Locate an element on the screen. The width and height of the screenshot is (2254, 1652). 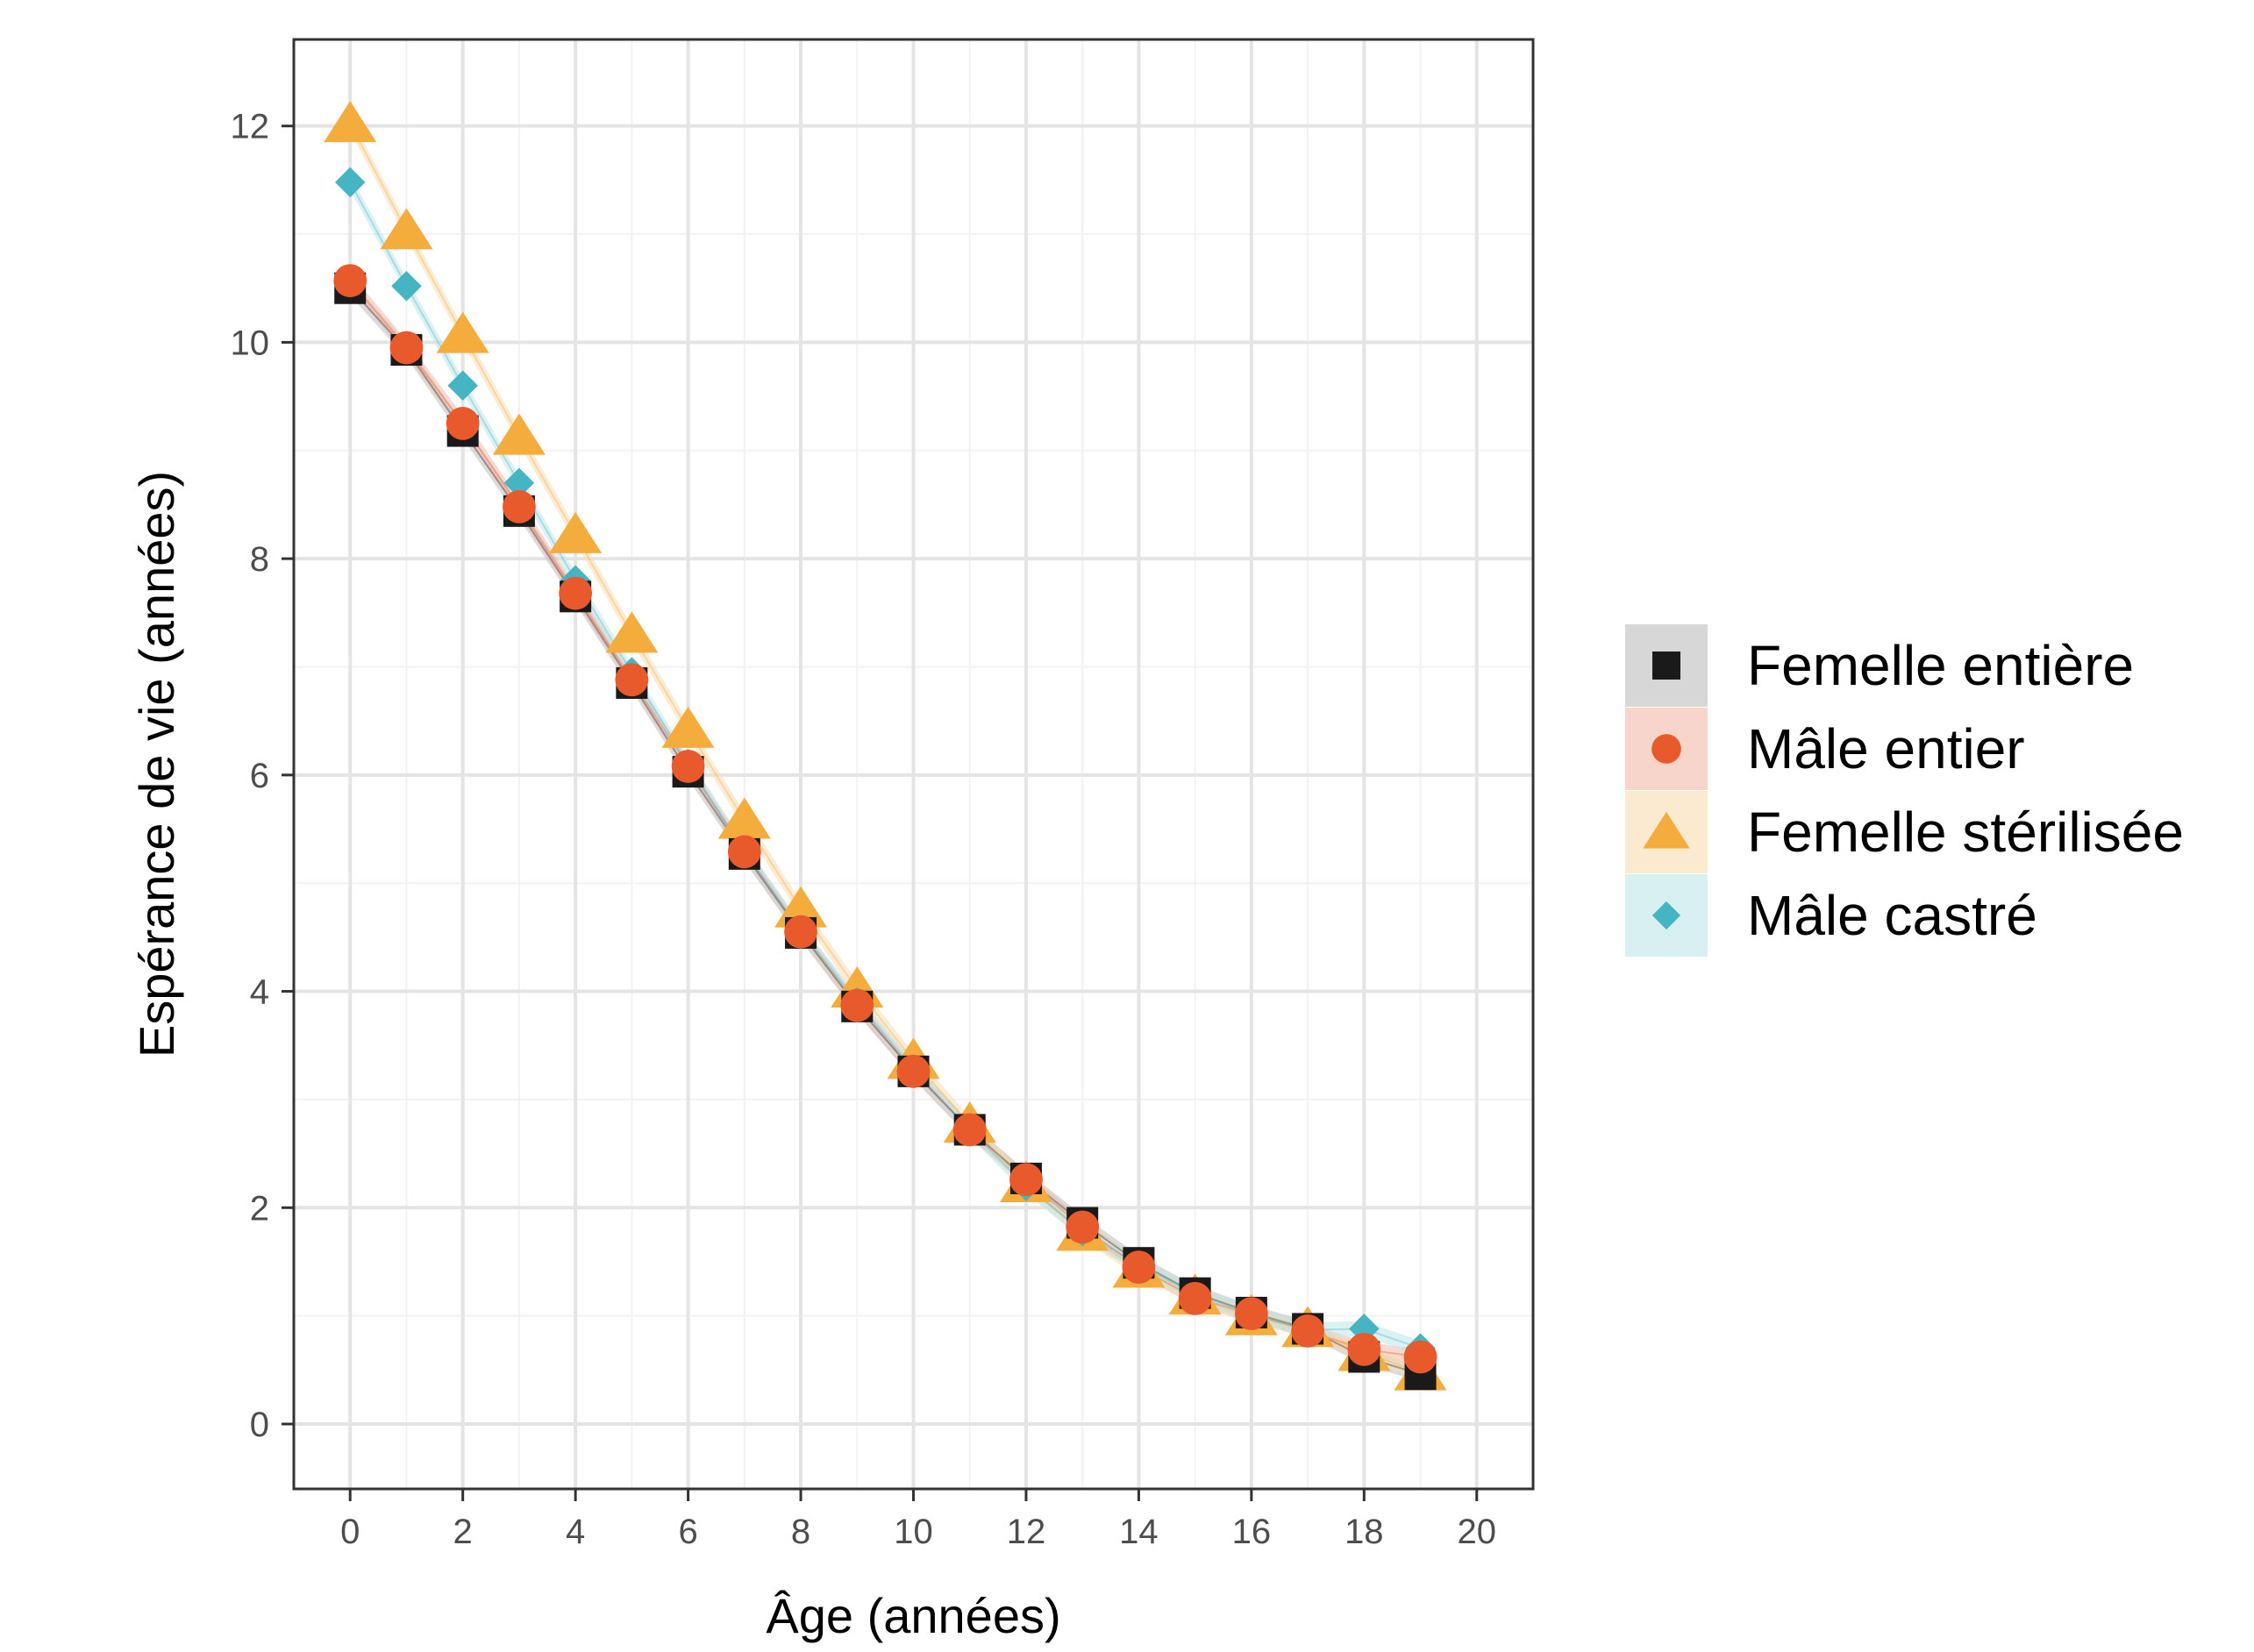
y-axis-title: Espérance de vie (années) is located at coordinates (156, 764).